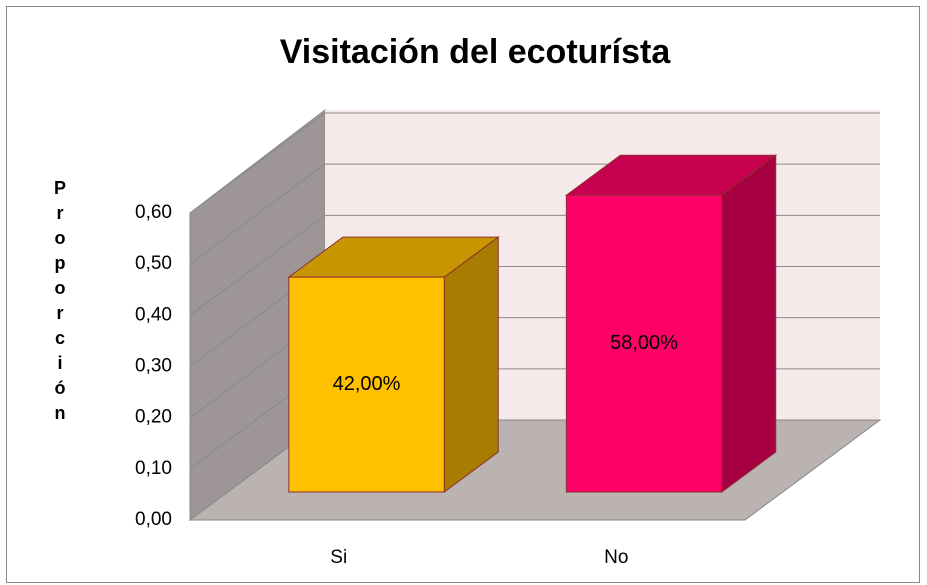 This screenshot has width=927, height=585. I want to click on value-label: 42,00%, so click(367, 384).